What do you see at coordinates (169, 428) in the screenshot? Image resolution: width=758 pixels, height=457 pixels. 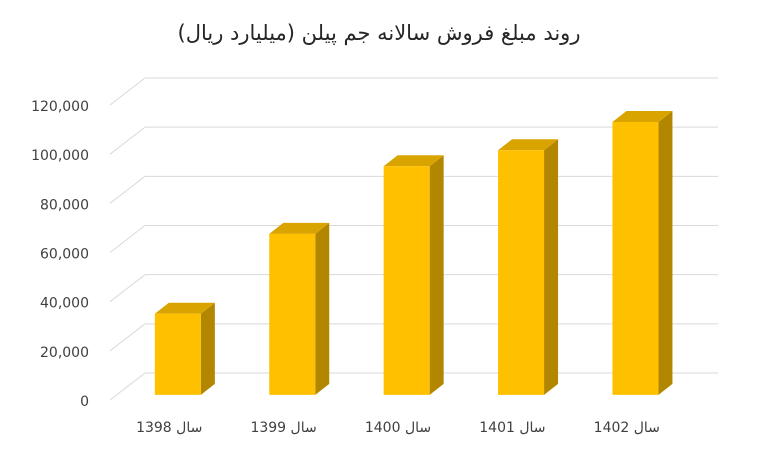 I see `x-tick-label: سال 1398` at bounding box center [169, 428].